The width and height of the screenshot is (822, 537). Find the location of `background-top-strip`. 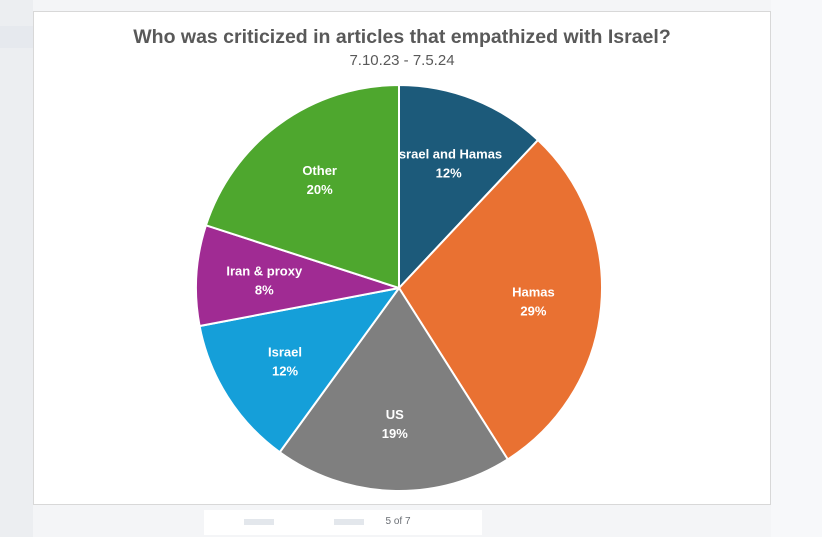

background-top-strip is located at coordinates (16, 37).